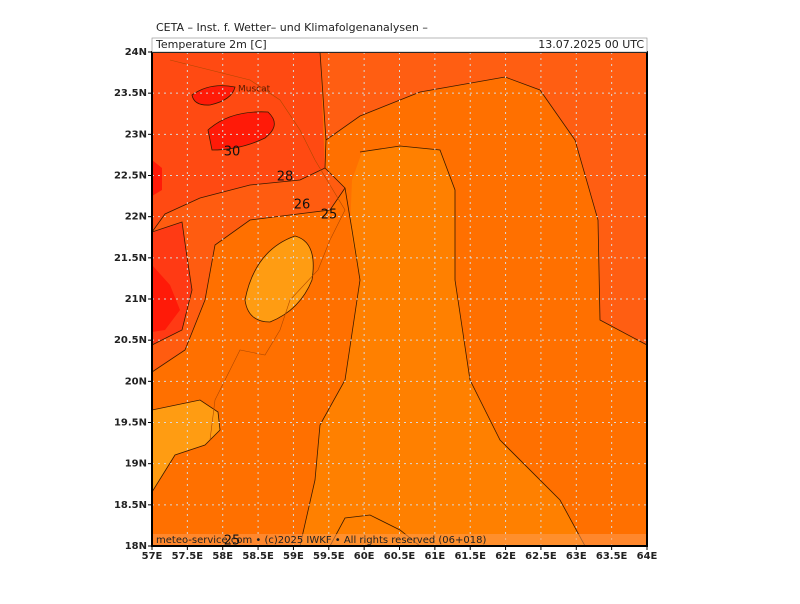  What do you see at coordinates (130, 340) in the screenshot?
I see `lat-label: 20.5N` at bounding box center [130, 340].